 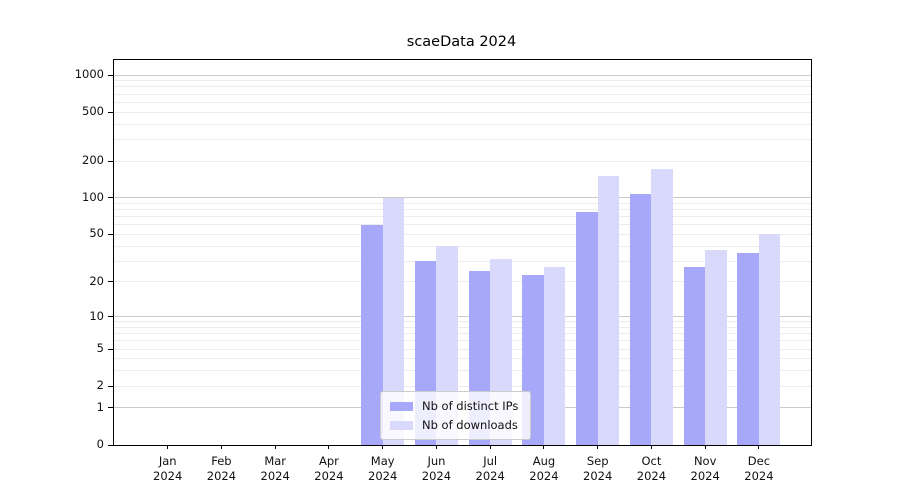 What do you see at coordinates (597, 461) in the screenshot?
I see `x-tick-label-month: Sep` at bounding box center [597, 461].